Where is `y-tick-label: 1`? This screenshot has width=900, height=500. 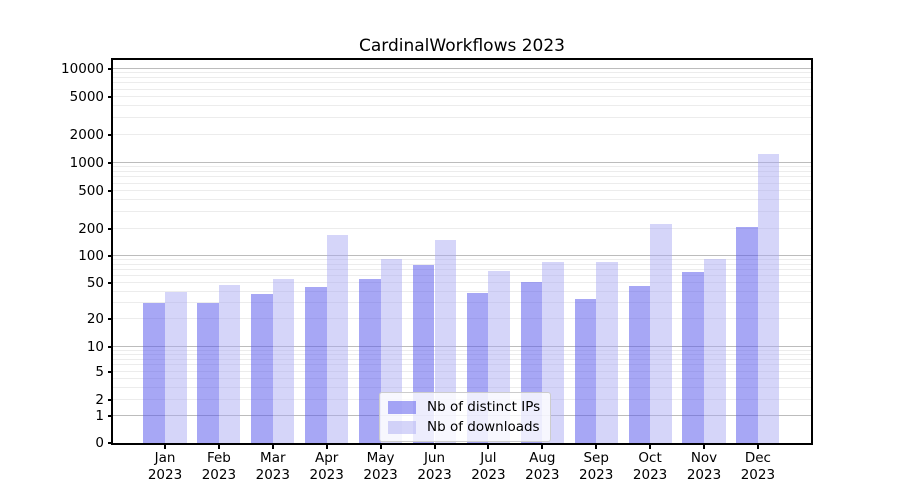 y-tick-label: 1 is located at coordinates (99, 416).